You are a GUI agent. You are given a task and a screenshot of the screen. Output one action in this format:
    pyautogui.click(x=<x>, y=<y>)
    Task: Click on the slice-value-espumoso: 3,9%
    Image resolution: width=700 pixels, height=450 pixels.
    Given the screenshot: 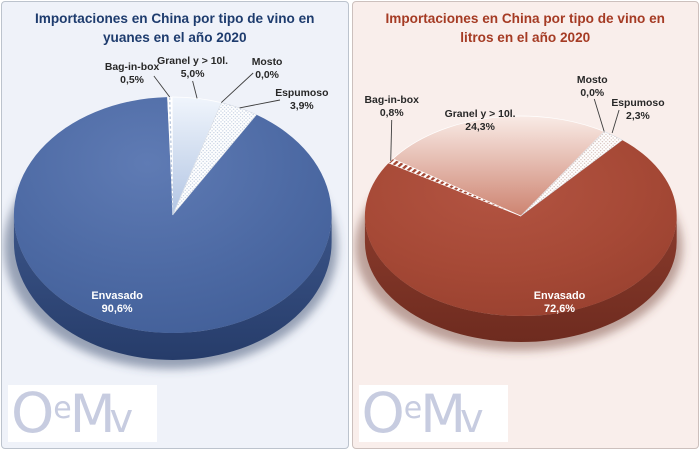 What is the action you would take?
    pyautogui.click(x=302, y=106)
    